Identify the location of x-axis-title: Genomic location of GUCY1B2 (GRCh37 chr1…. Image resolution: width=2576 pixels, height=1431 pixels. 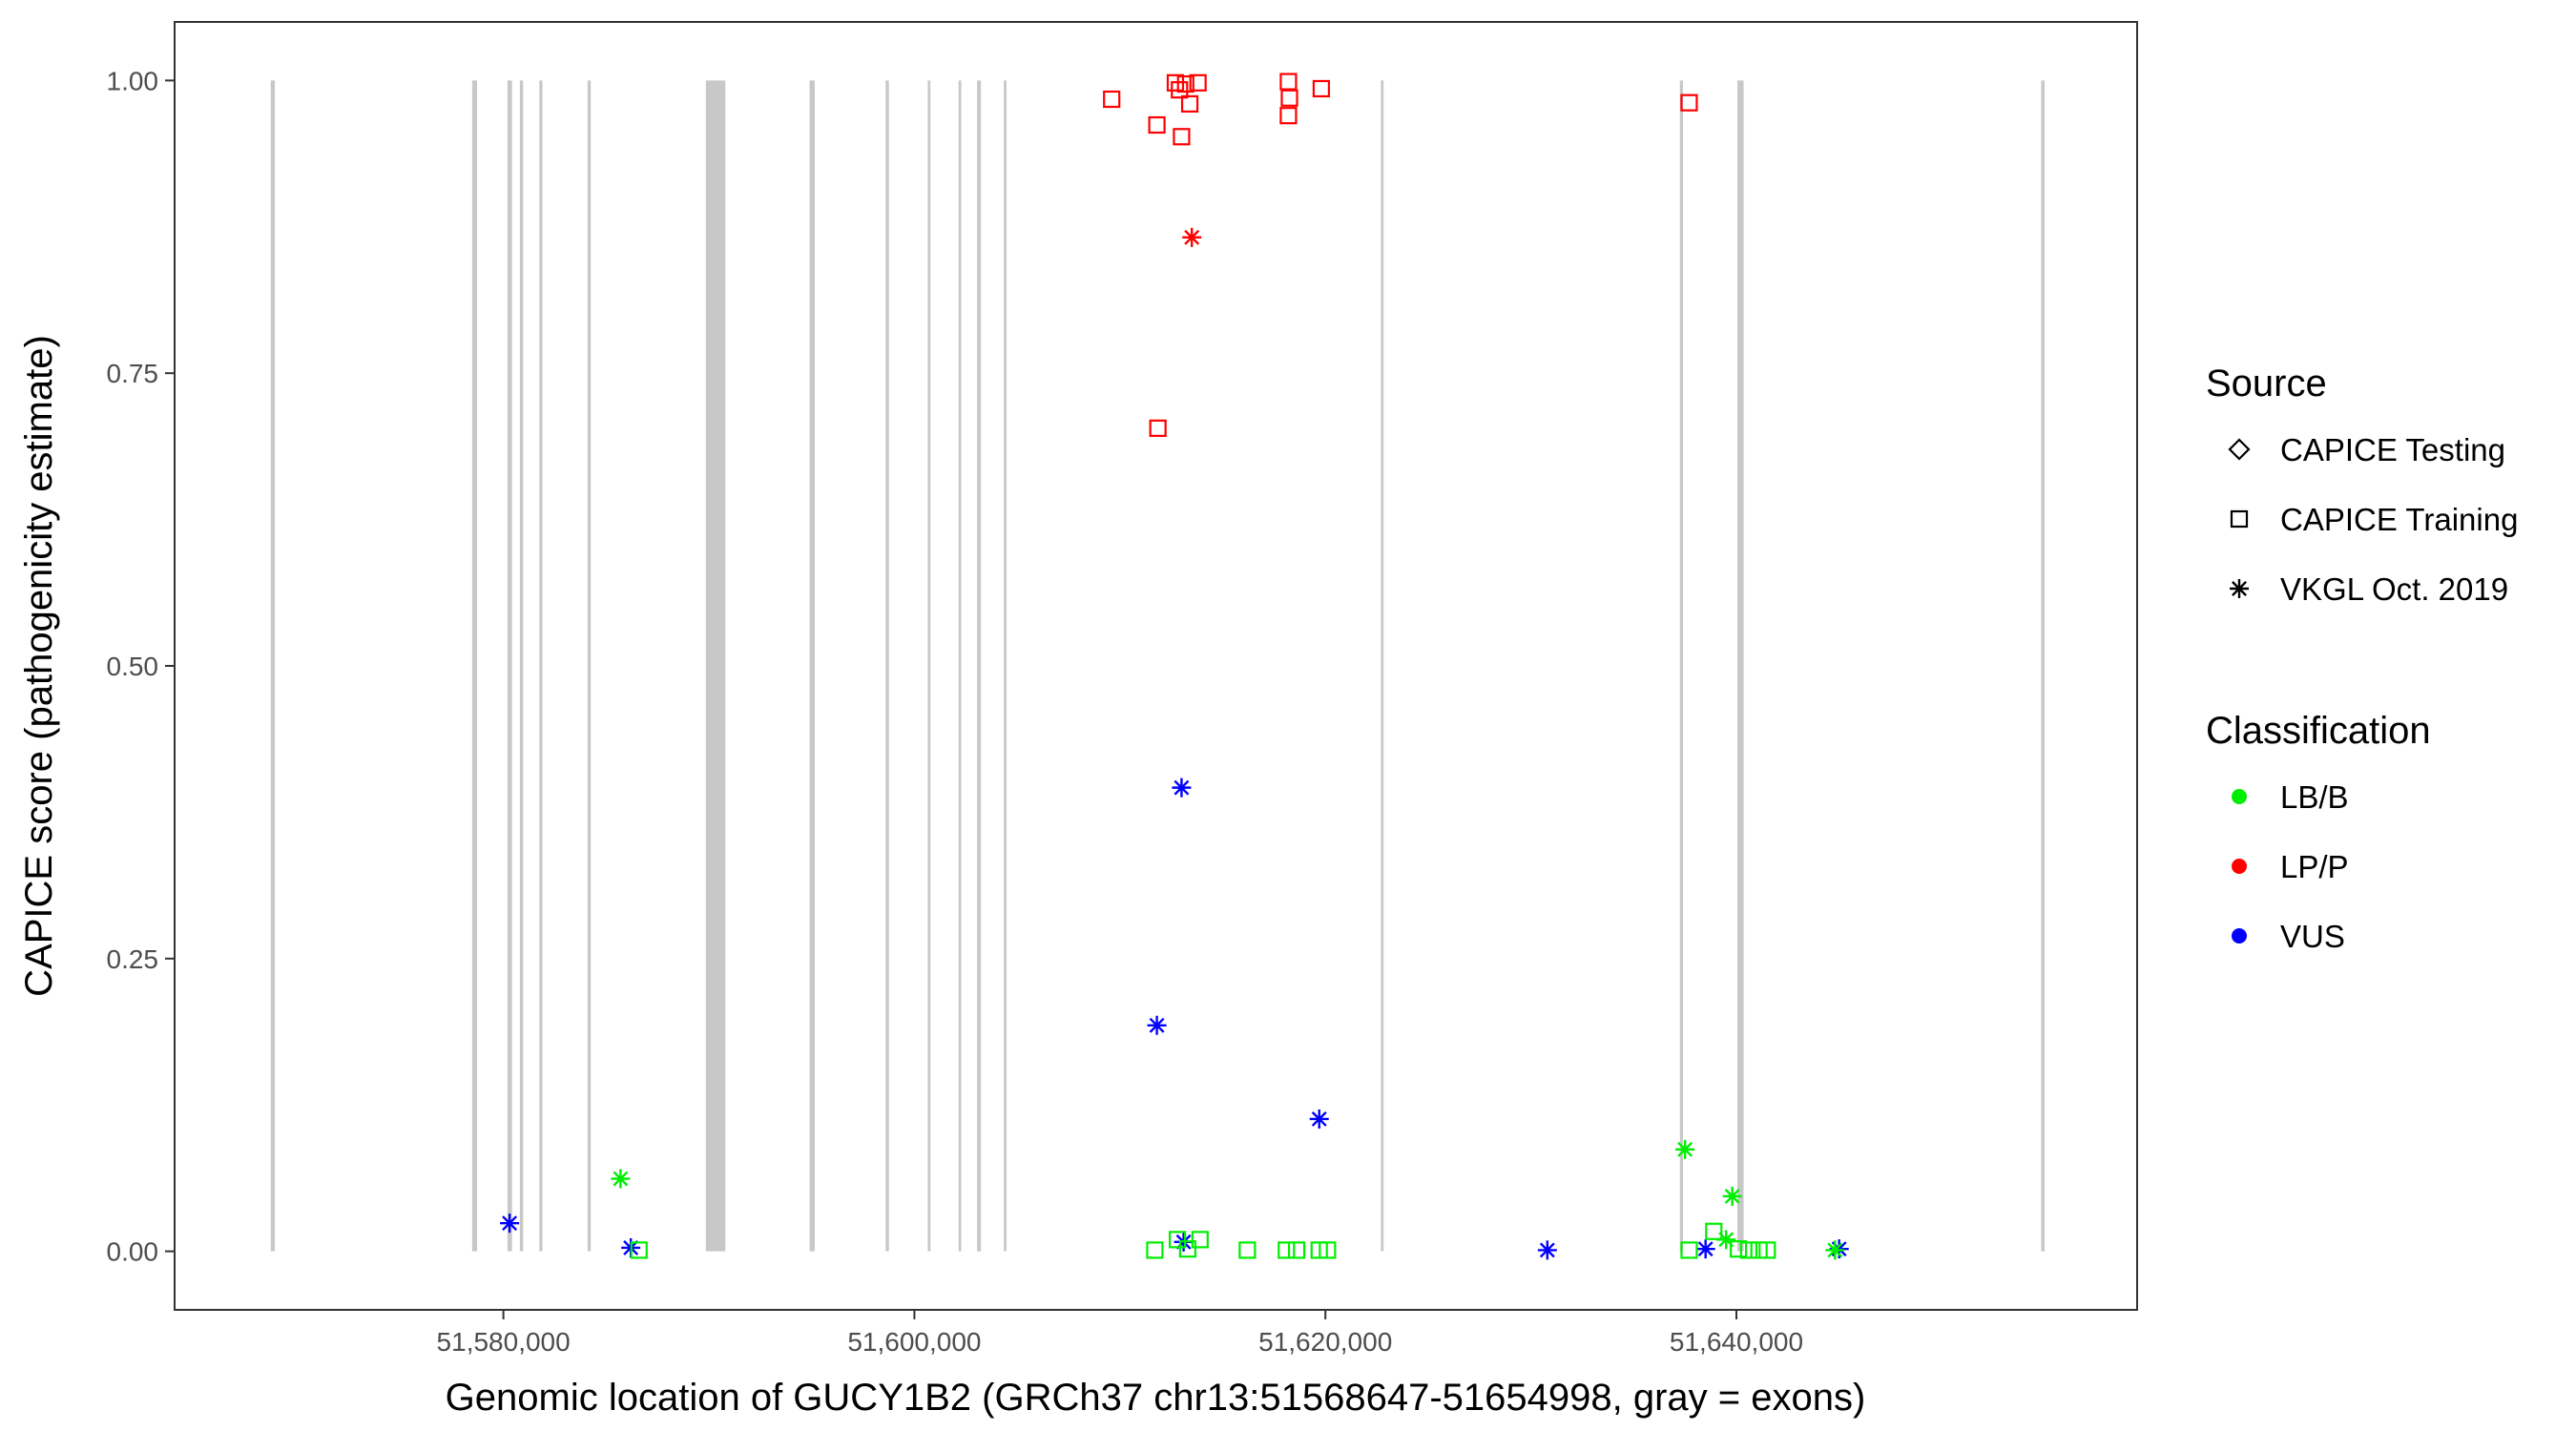
(1156, 1398).